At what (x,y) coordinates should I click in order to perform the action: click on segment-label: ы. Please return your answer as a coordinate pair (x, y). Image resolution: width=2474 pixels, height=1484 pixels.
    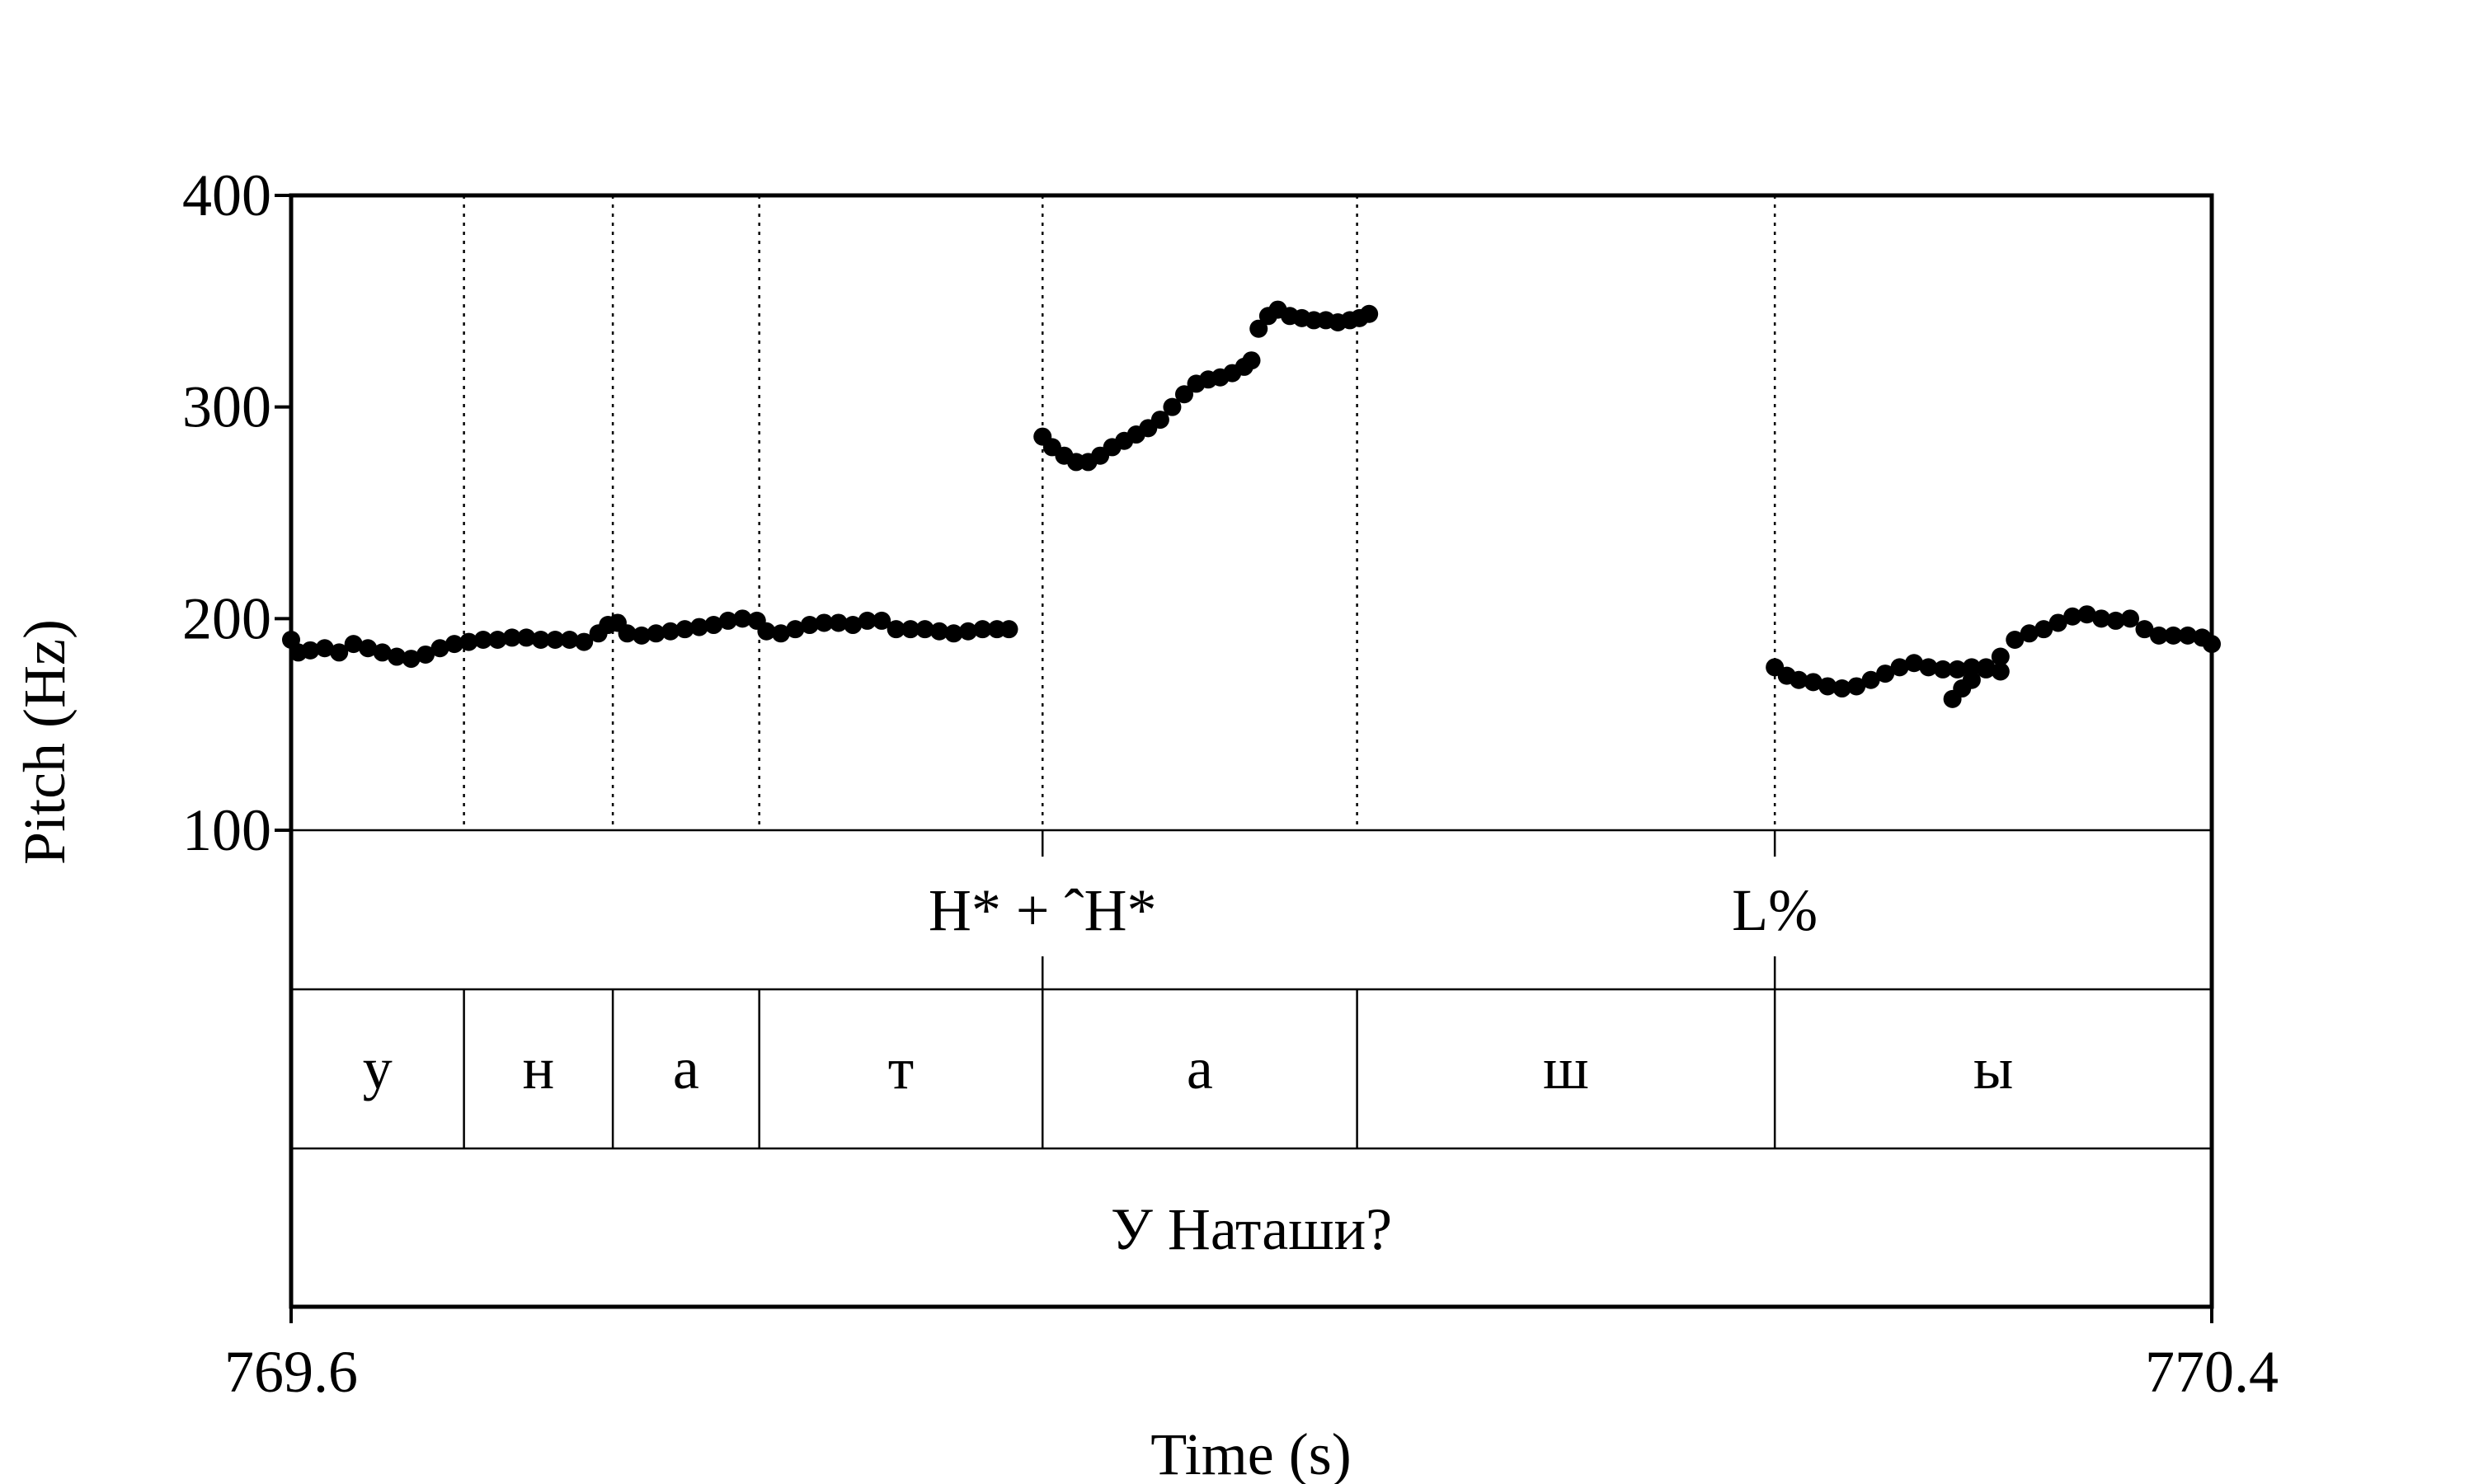
    Looking at the image, I should click on (1993, 1068).